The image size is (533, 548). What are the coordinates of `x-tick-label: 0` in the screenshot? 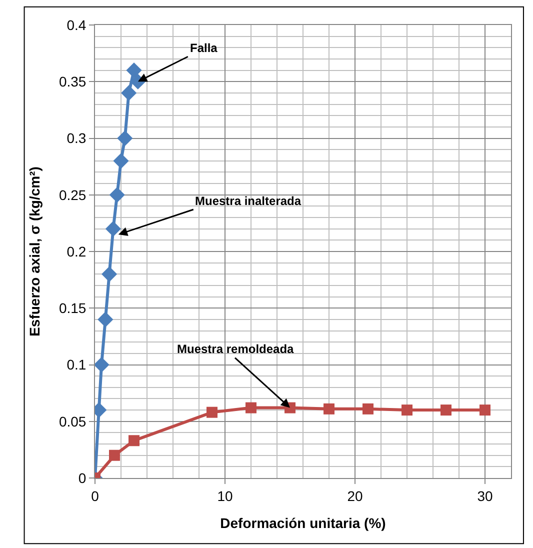 It's located at (95, 496).